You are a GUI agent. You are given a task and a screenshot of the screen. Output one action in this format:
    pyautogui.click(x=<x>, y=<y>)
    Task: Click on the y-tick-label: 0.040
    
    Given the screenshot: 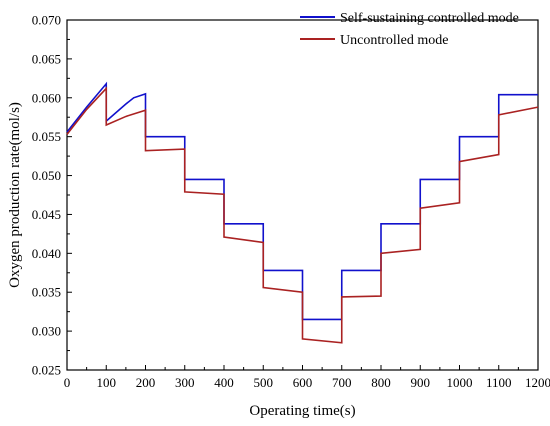 What is the action you would take?
    pyautogui.click(x=46, y=253)
    